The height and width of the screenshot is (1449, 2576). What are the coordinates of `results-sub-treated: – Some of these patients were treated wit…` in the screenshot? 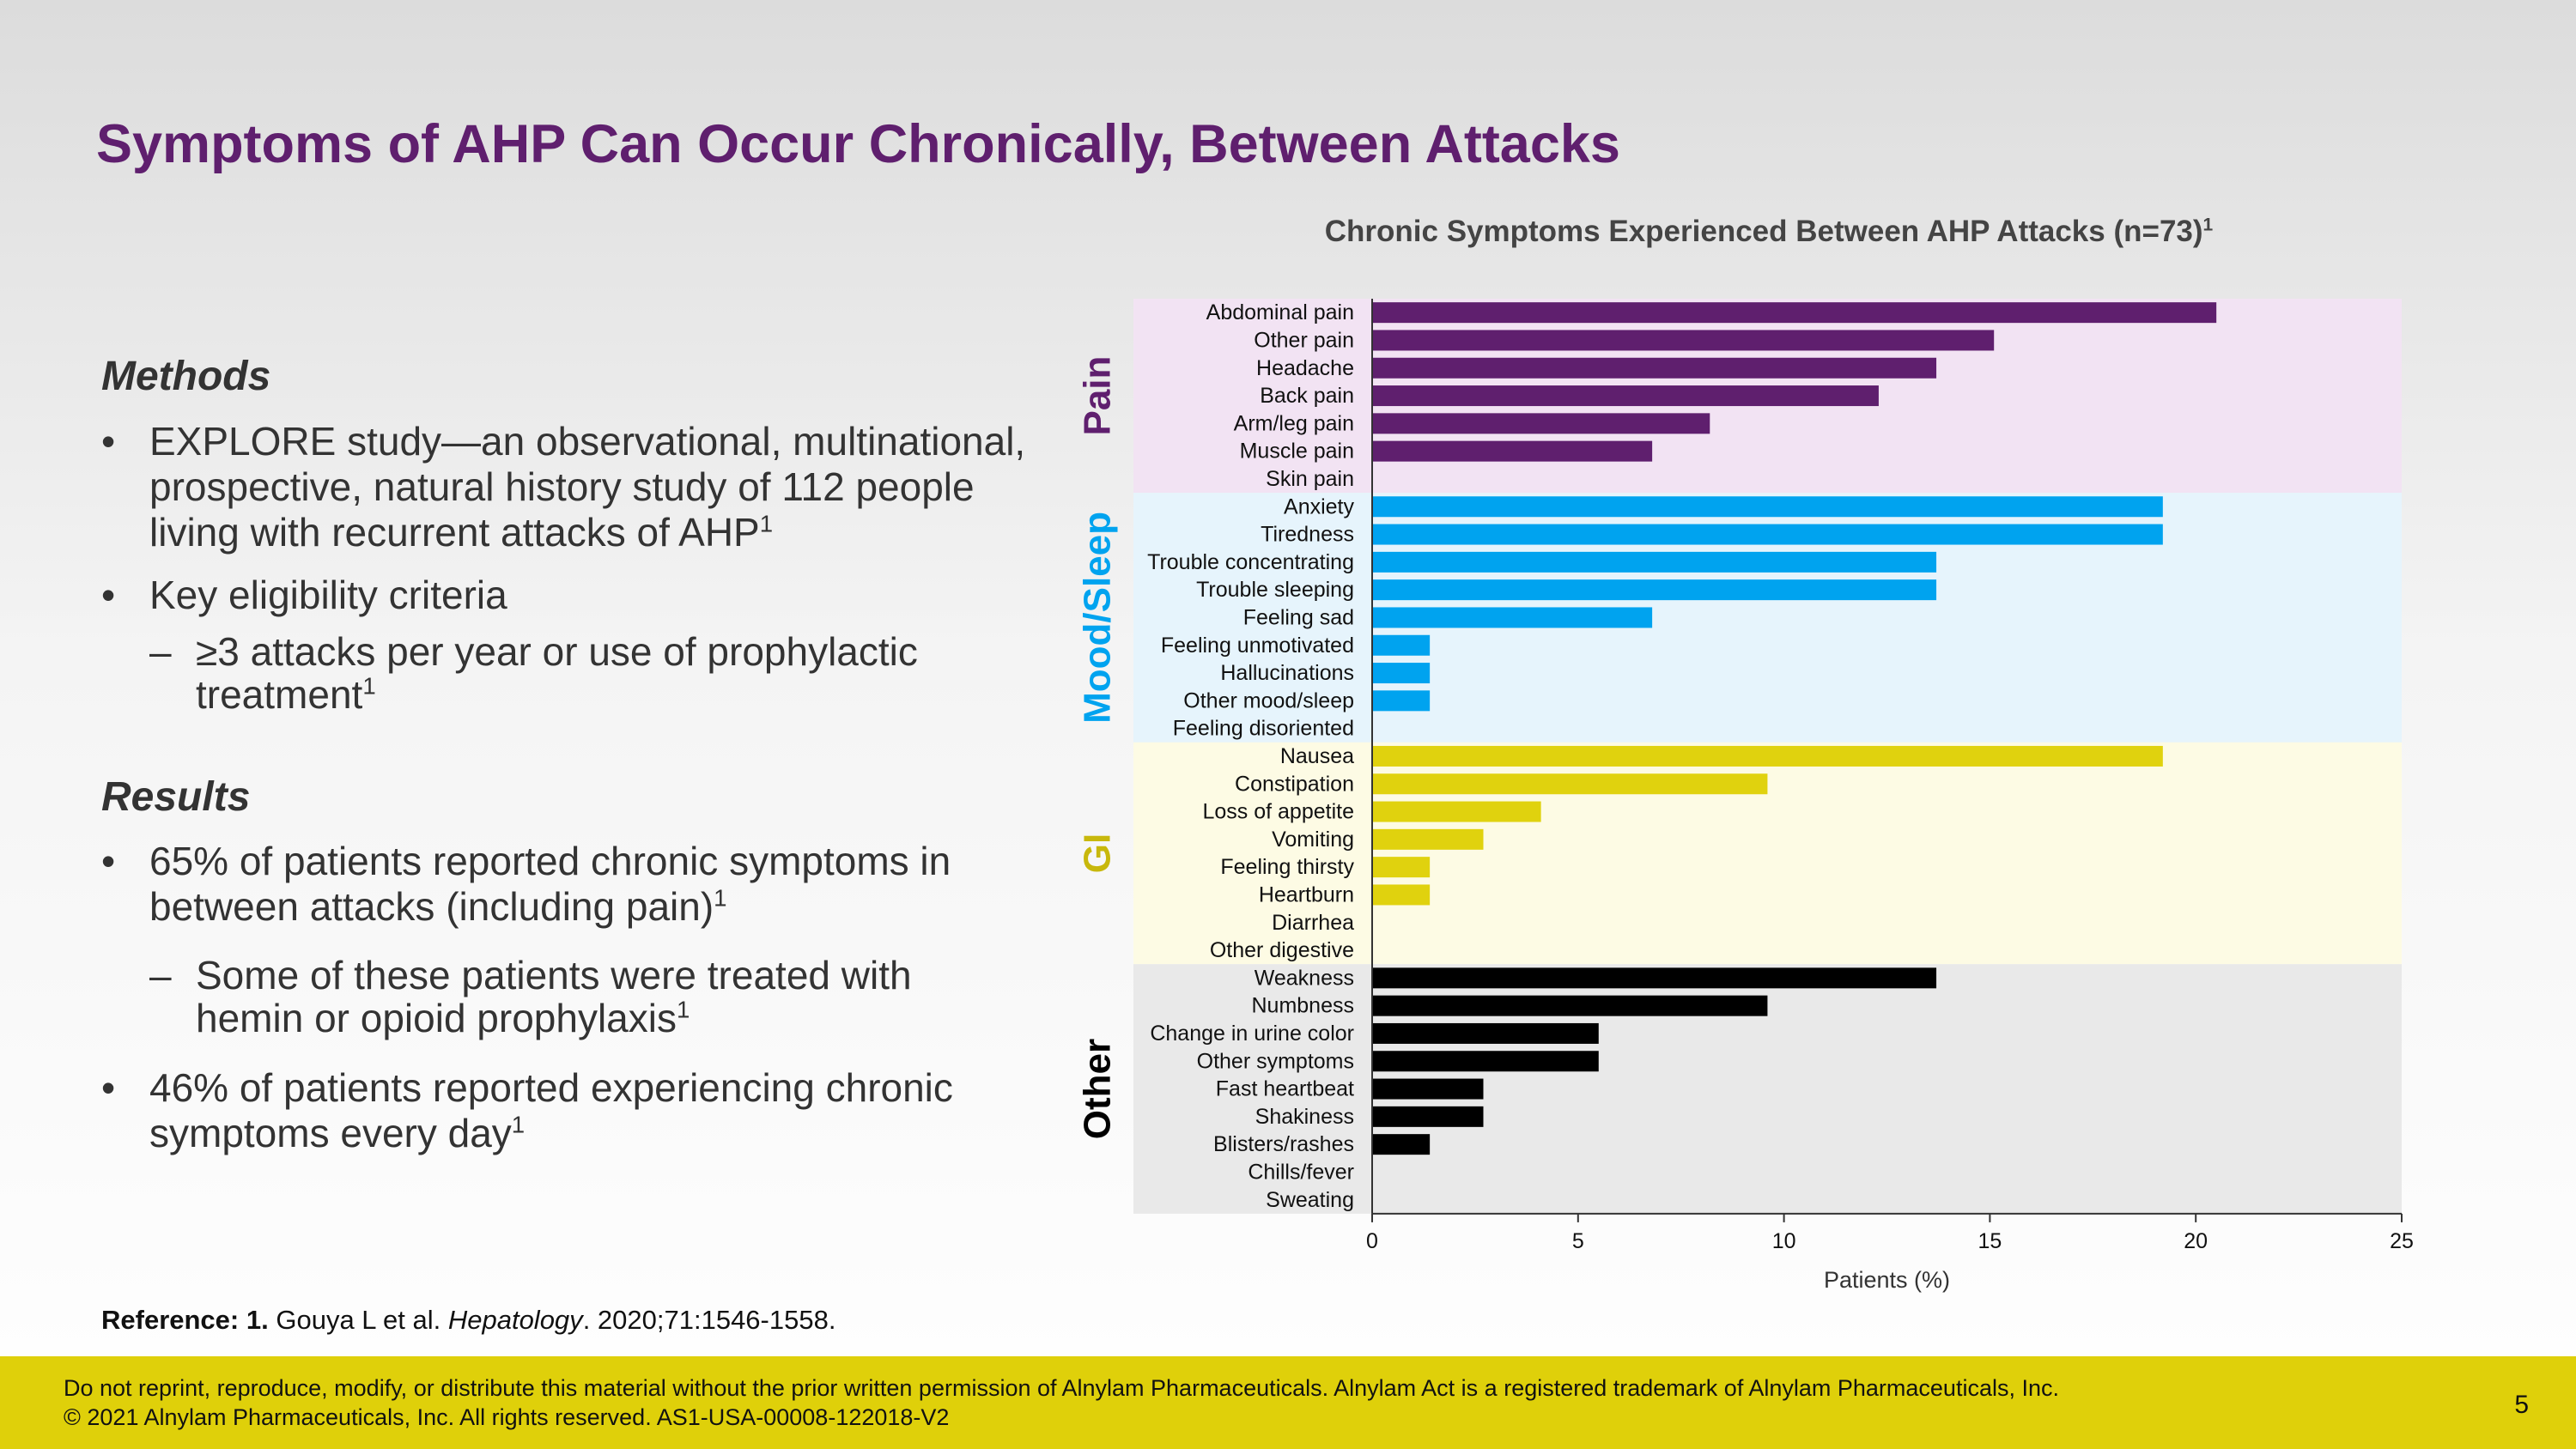 It's located at (530, 997).